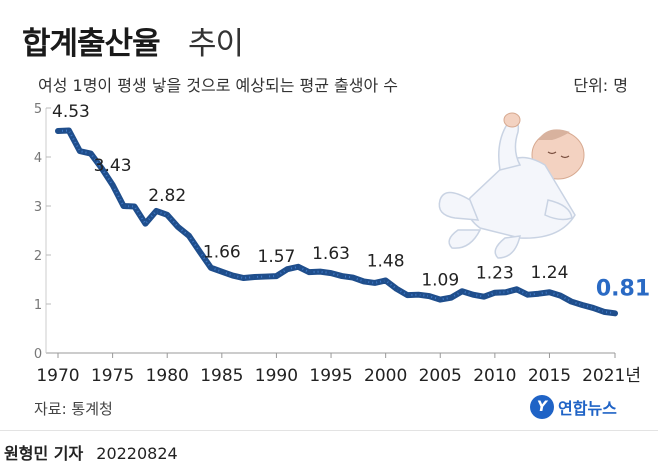 The width and height of the screenshot is (658, 467). I want to click on data-label: 1.23, so click(495, 274).